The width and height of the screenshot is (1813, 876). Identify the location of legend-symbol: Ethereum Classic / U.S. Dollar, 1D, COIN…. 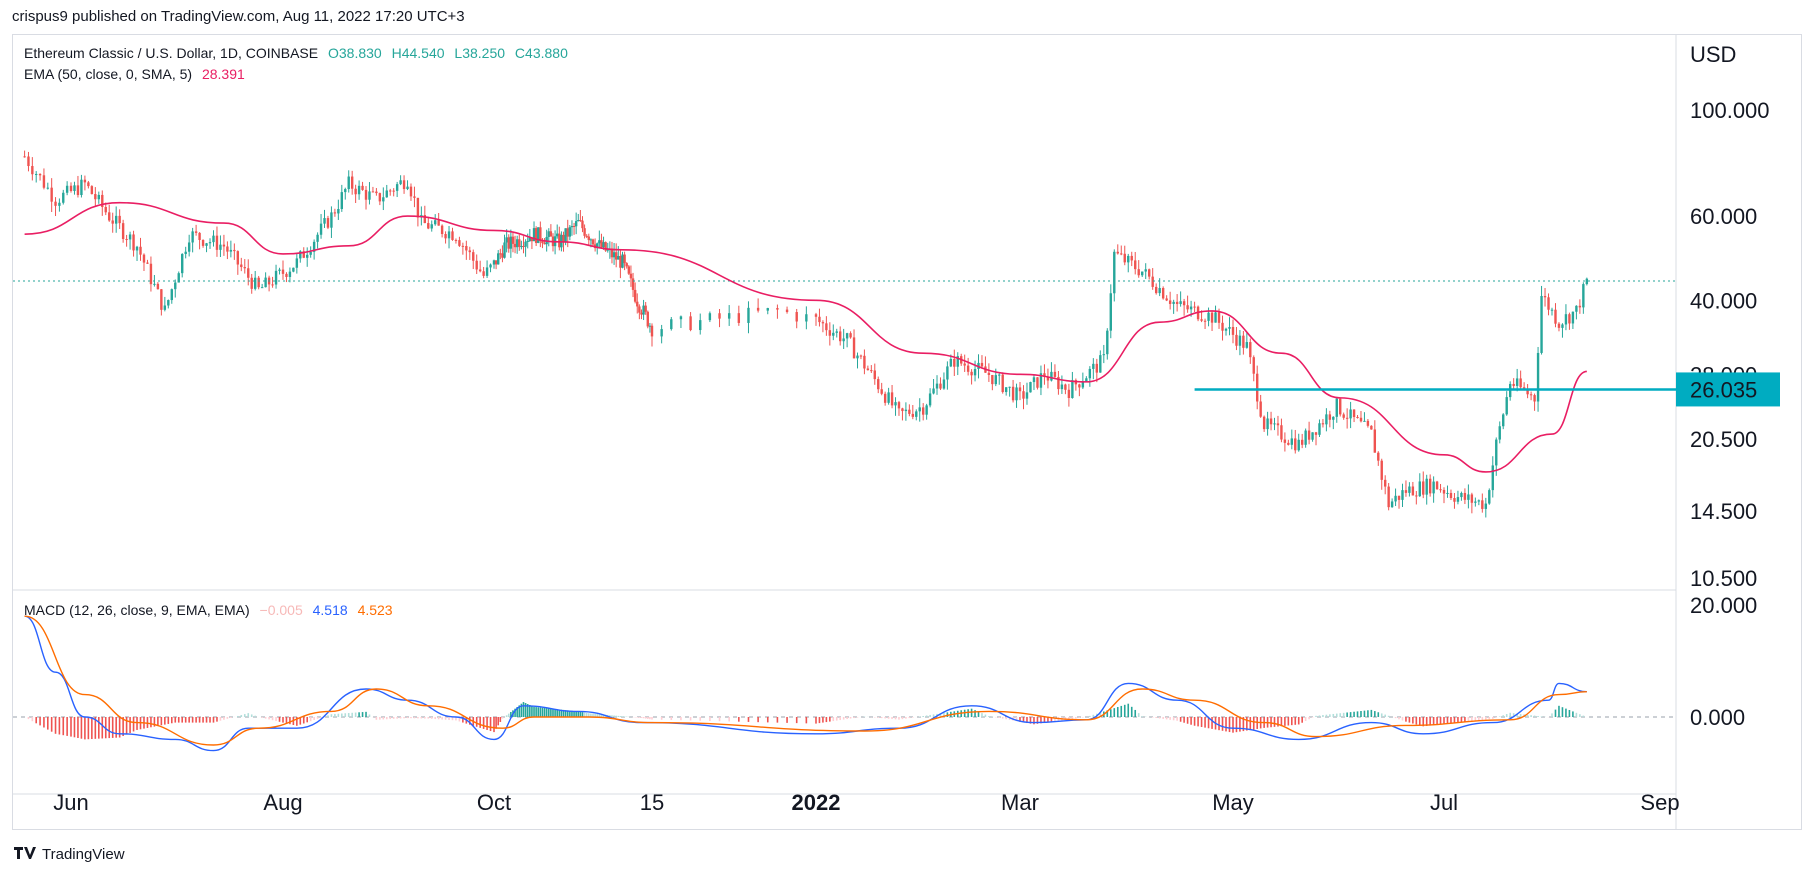
(171, 53).